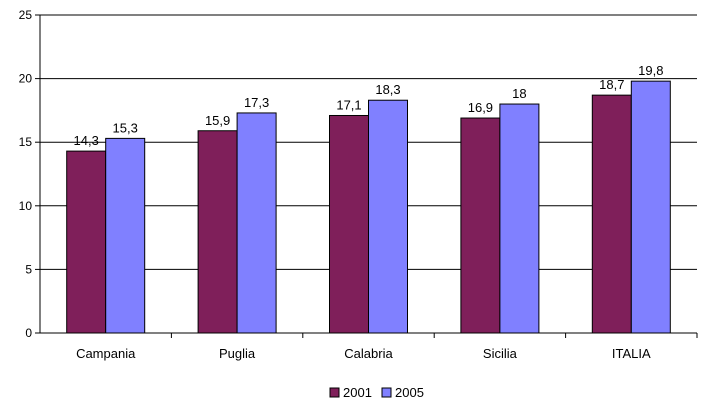 This screenshot has height=404, width=709. I want to click on x-category-label: Campania, so click(106, 353).